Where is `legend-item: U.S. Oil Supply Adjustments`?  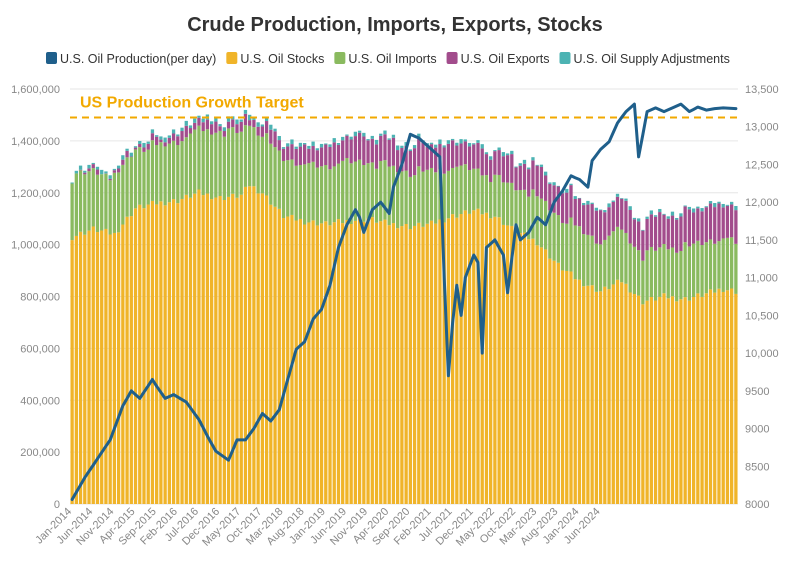
legend-item: U.S. Oil Supply Adjustments is located at coordinates (644, 59).